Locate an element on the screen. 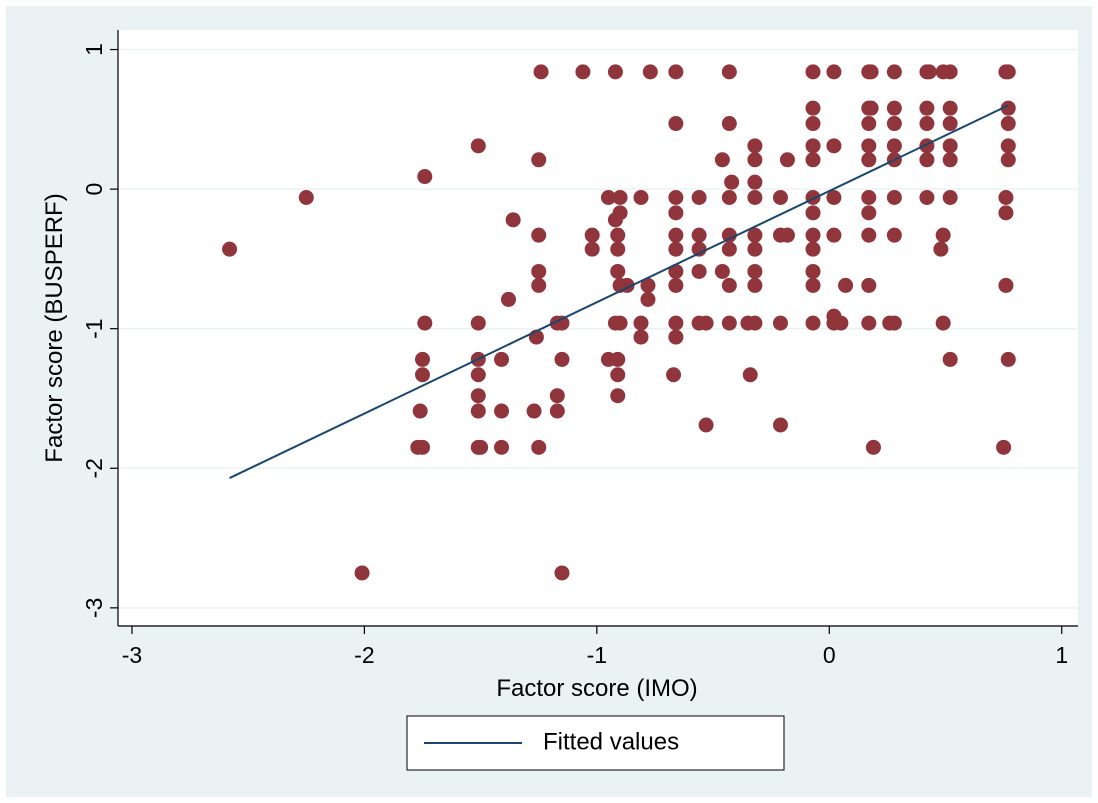 This screenshot has height=803, width=1098. legend: Fitted values is located at coordinates (595, 743).